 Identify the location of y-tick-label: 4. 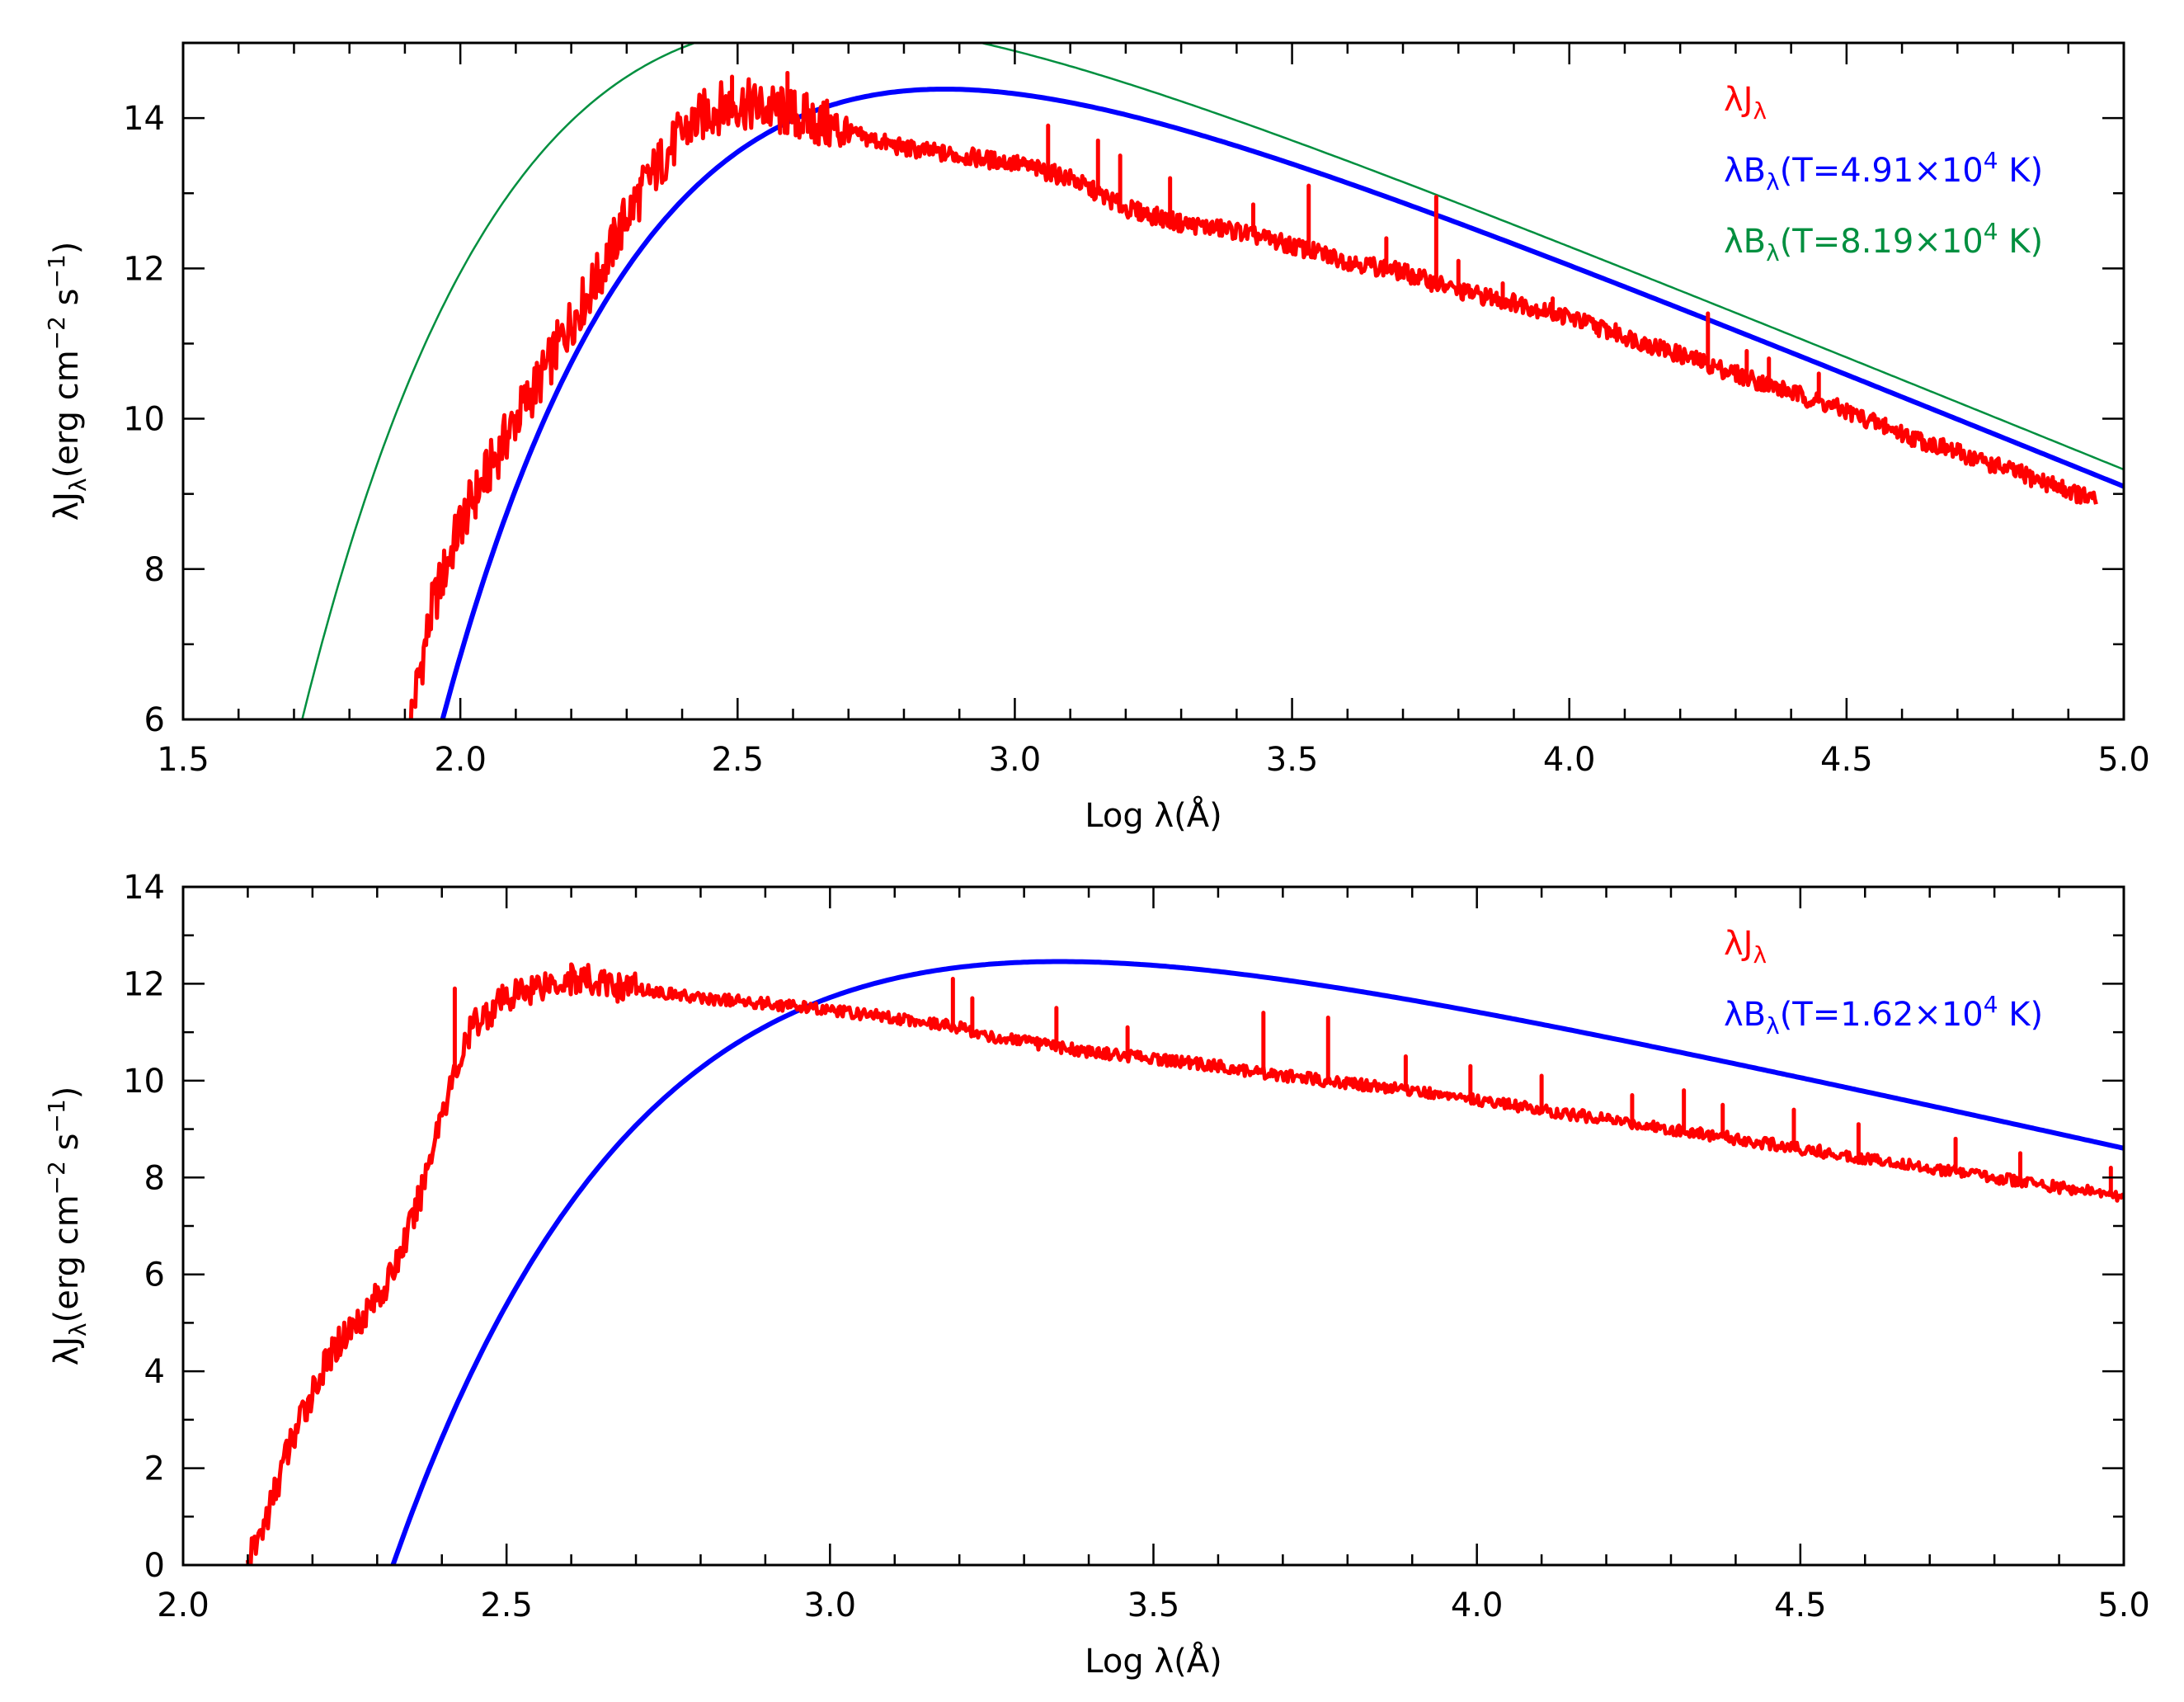
(154, 1372).